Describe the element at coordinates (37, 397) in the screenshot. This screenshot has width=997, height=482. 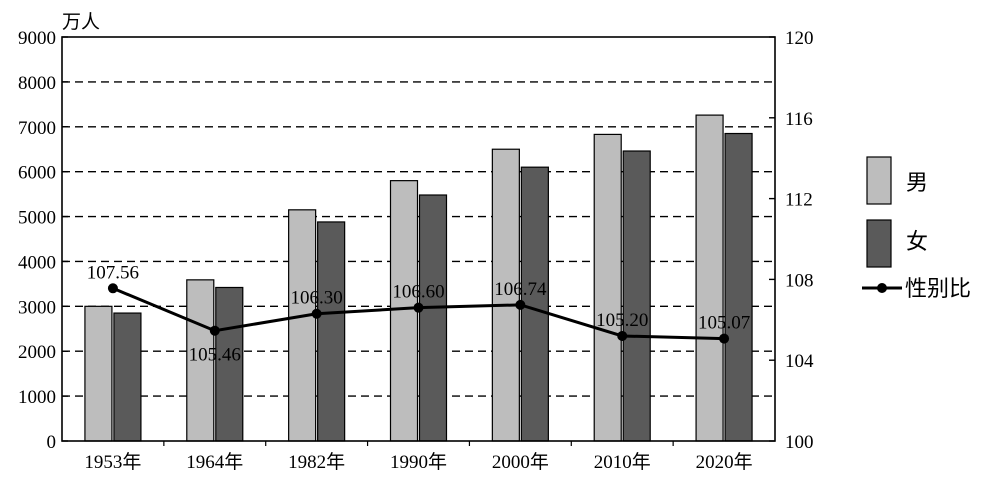
I see `y-tick-label: 1000` at that location.